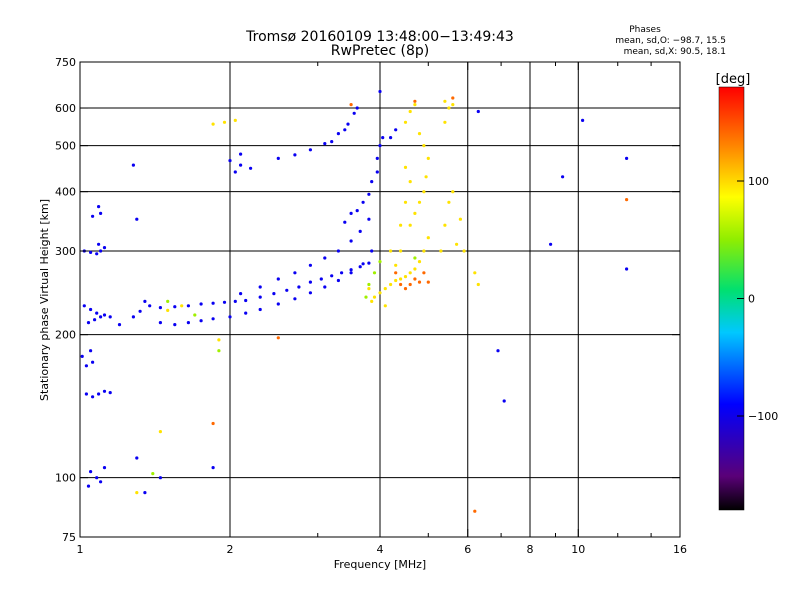 This screenshot has width=800, height=600. I want to click on phase-stats-x: mean, sd,X: 90.5, 18.1, so click(675, 52).